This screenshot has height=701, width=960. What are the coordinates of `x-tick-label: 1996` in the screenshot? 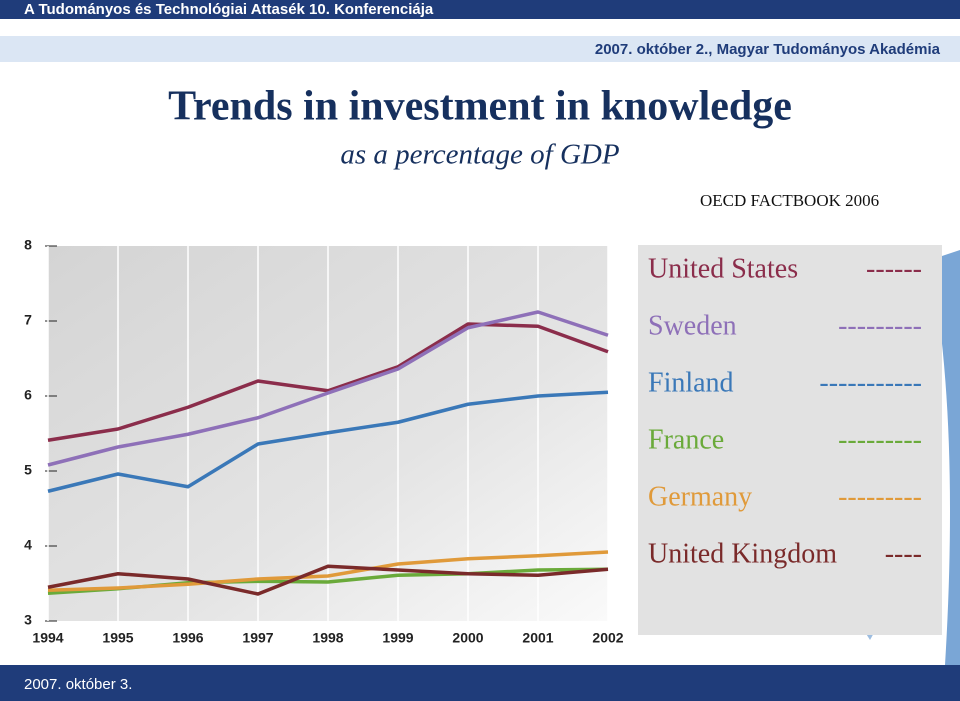 It's located at (187, 638).